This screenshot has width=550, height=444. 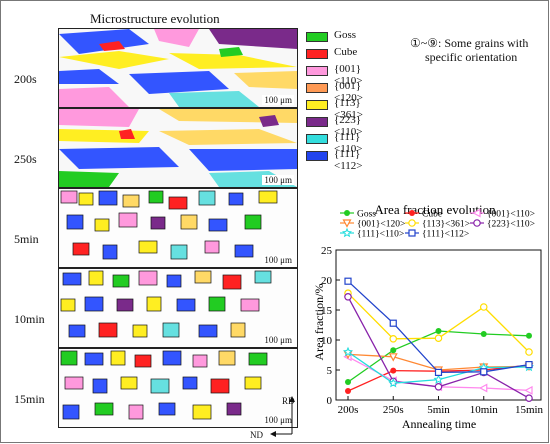 I want to click on row-label-5min: 5min, so click(x=26, y=239).